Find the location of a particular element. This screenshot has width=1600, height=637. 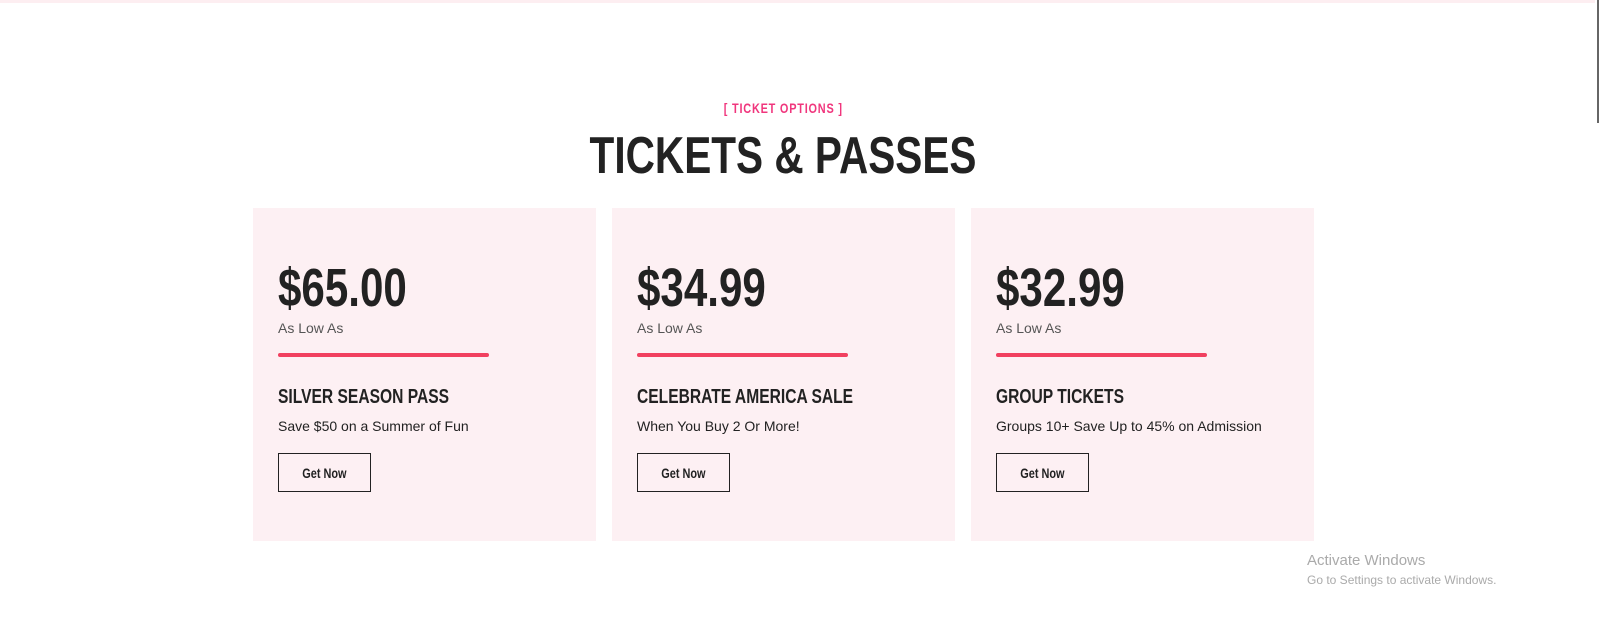

price: $34.99 is located at coordinates (701, 288).